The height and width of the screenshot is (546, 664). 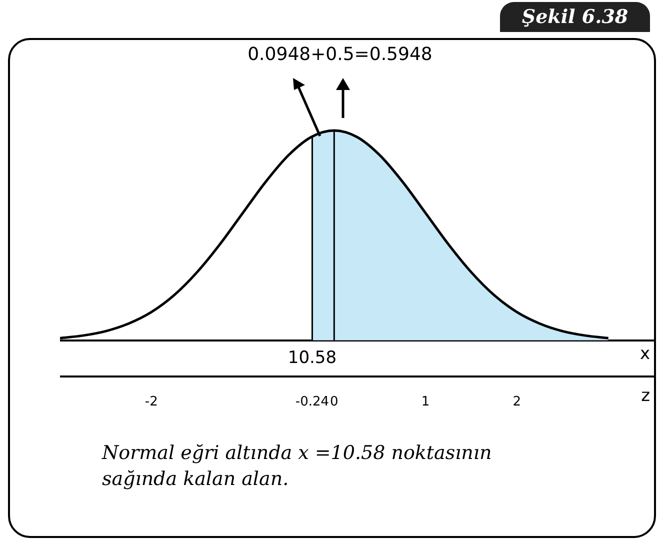 I want to click on x-tick-label: 1, so click(x=425, y=402).